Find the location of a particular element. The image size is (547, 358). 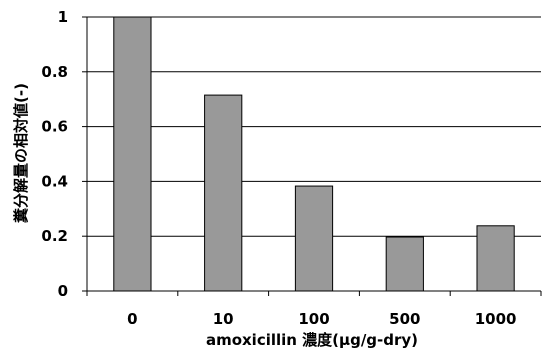

y-tick-label: 0.2 is located at coordinates (54, 236).